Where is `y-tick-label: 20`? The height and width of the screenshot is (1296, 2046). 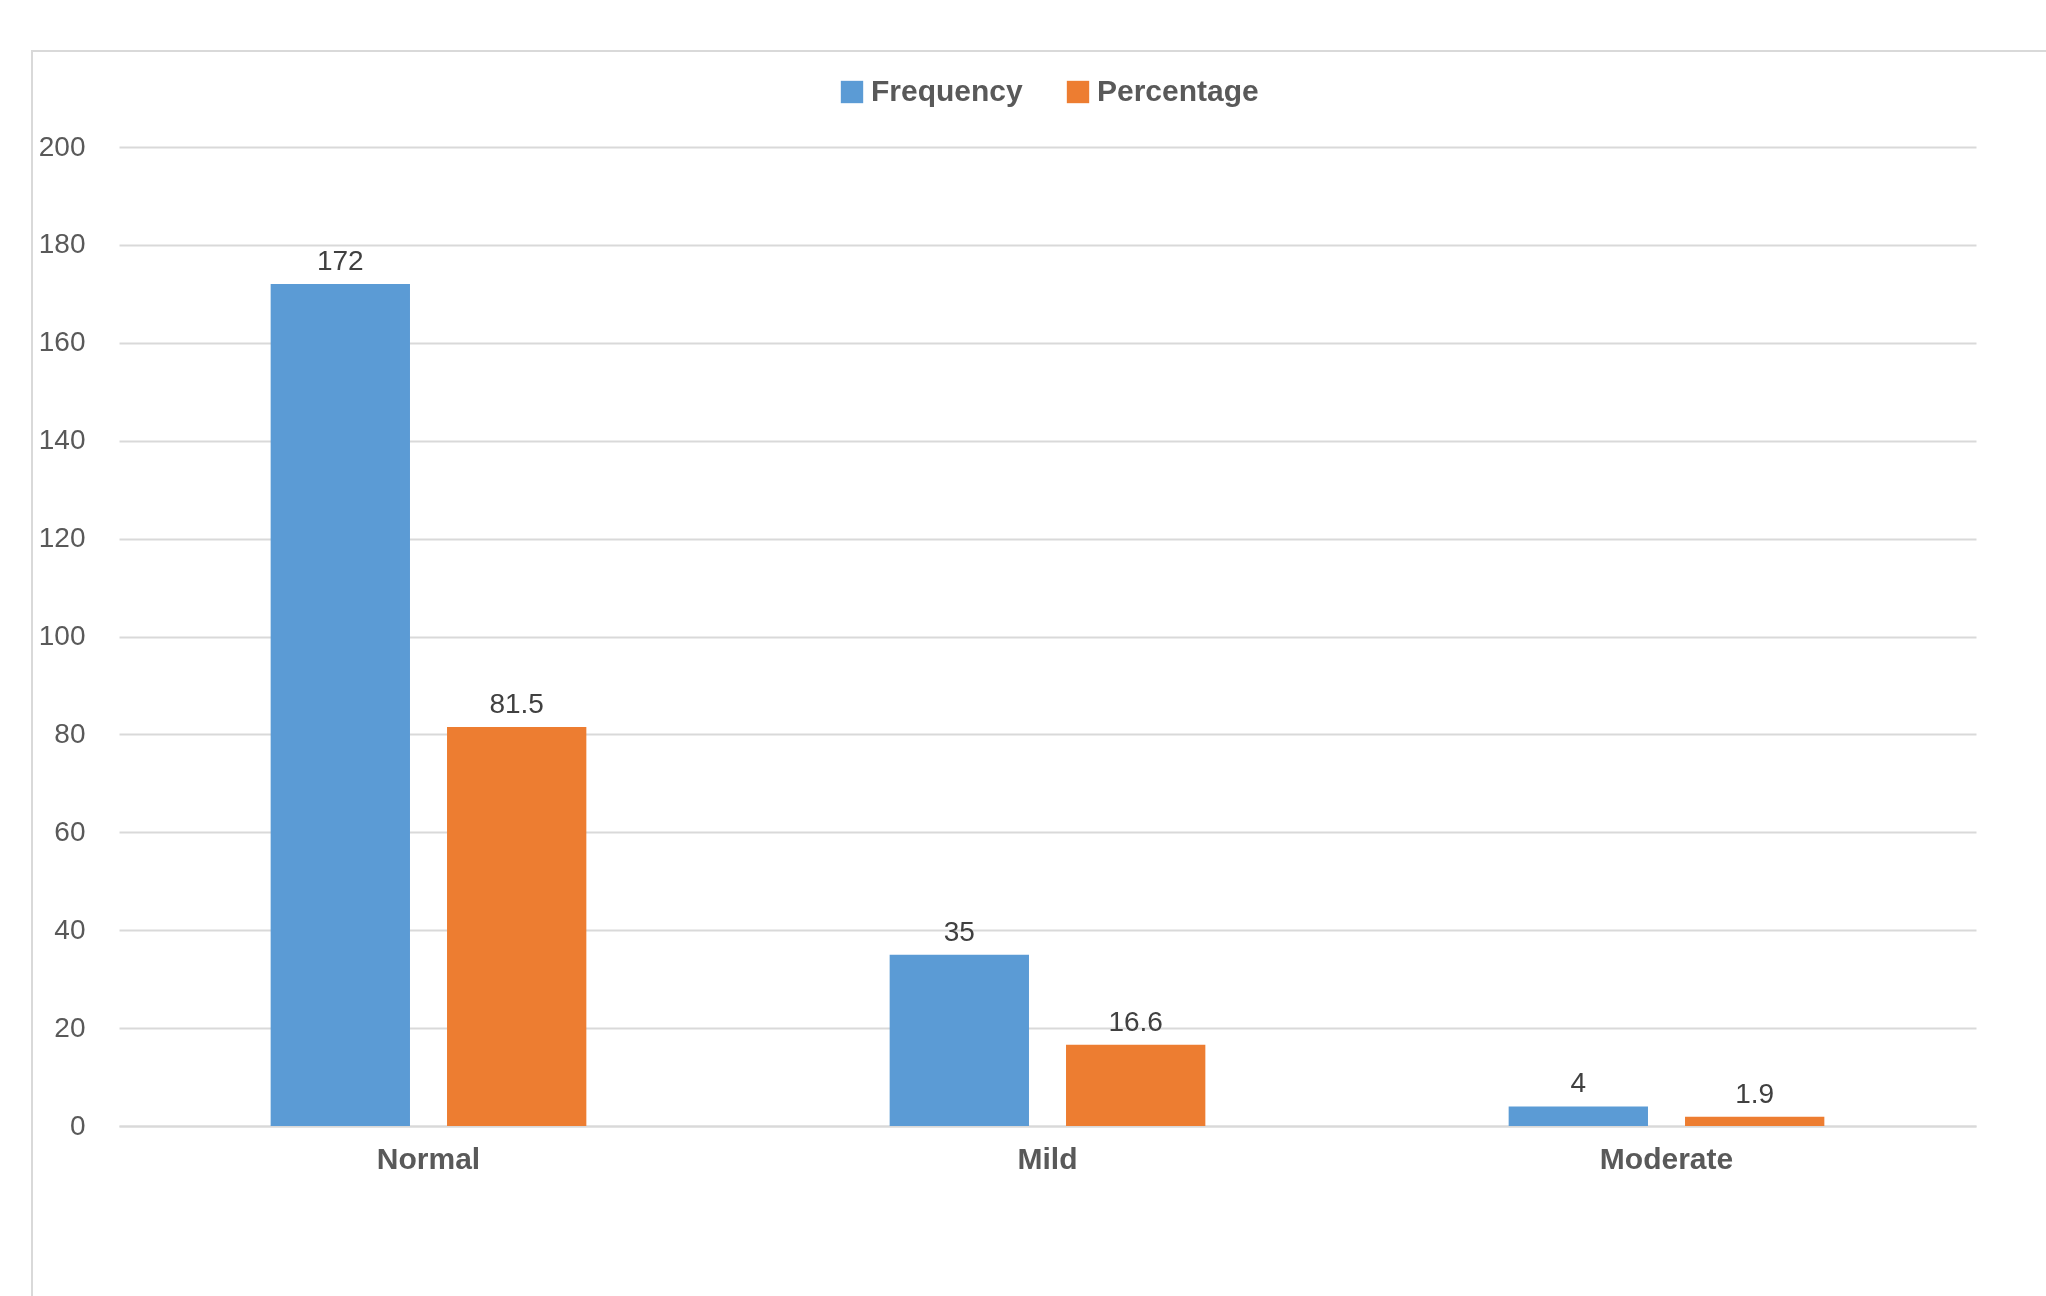 y-tick-label: 20 is located at coordinates (70, 1027).